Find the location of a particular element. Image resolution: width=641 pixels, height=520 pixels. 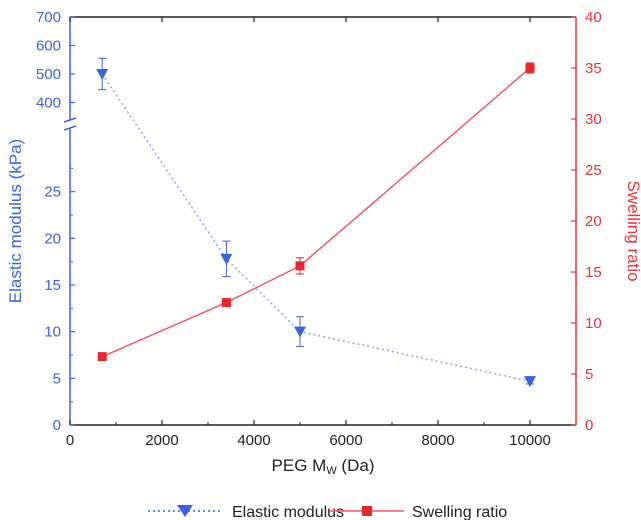

y-left-axis-title: Elastic modulus (kPa) is located at coordinates (15, 221).